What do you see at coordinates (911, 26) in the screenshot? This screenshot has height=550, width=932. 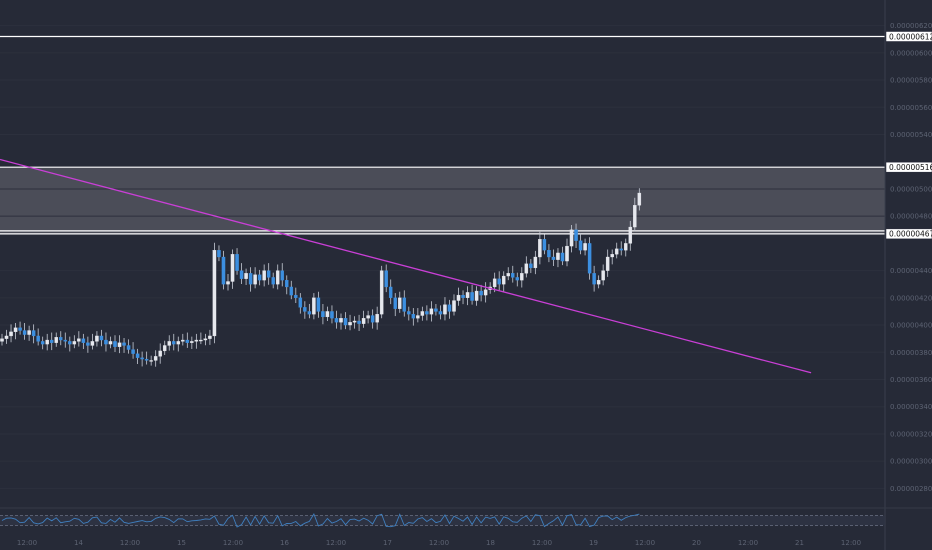 I see `price-tick-label: 0.00000620` at bounding box center [911, 26].